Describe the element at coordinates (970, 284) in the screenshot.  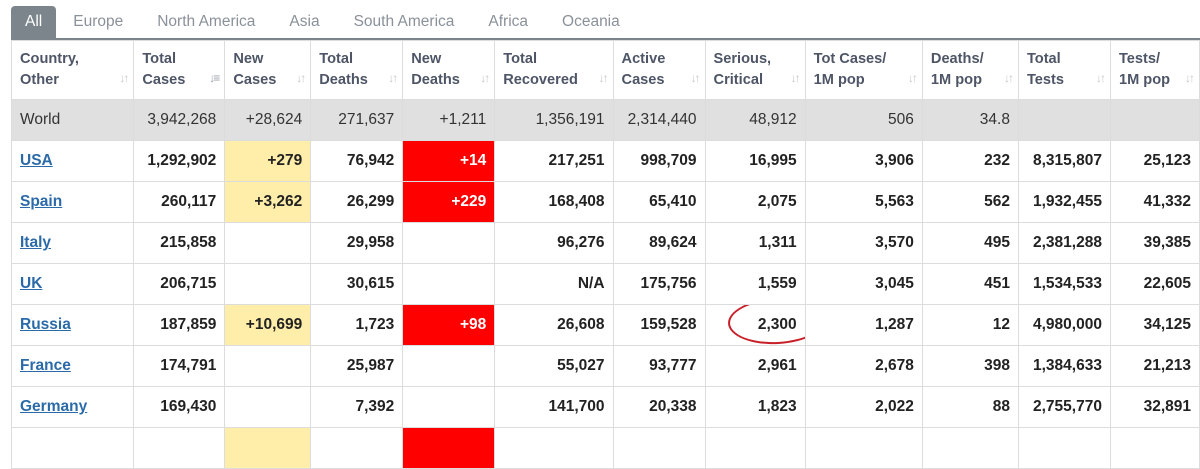
I see `cell-deaths-per-1m: 451` at that location.